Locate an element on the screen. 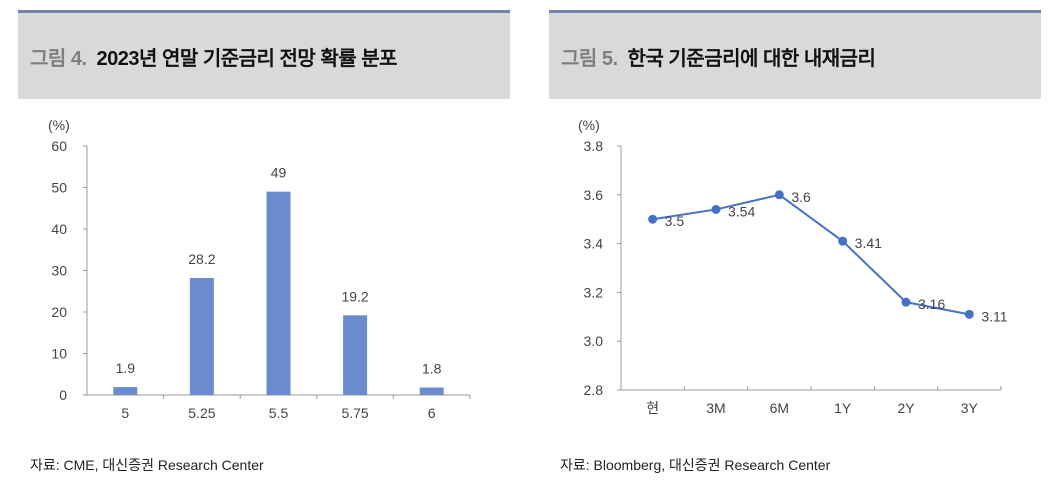 This screenshot has width=1058, height=480. chart-title: 2023년 연말 기준금리 전망 확률 분포 is located at coordinates (247, 58).